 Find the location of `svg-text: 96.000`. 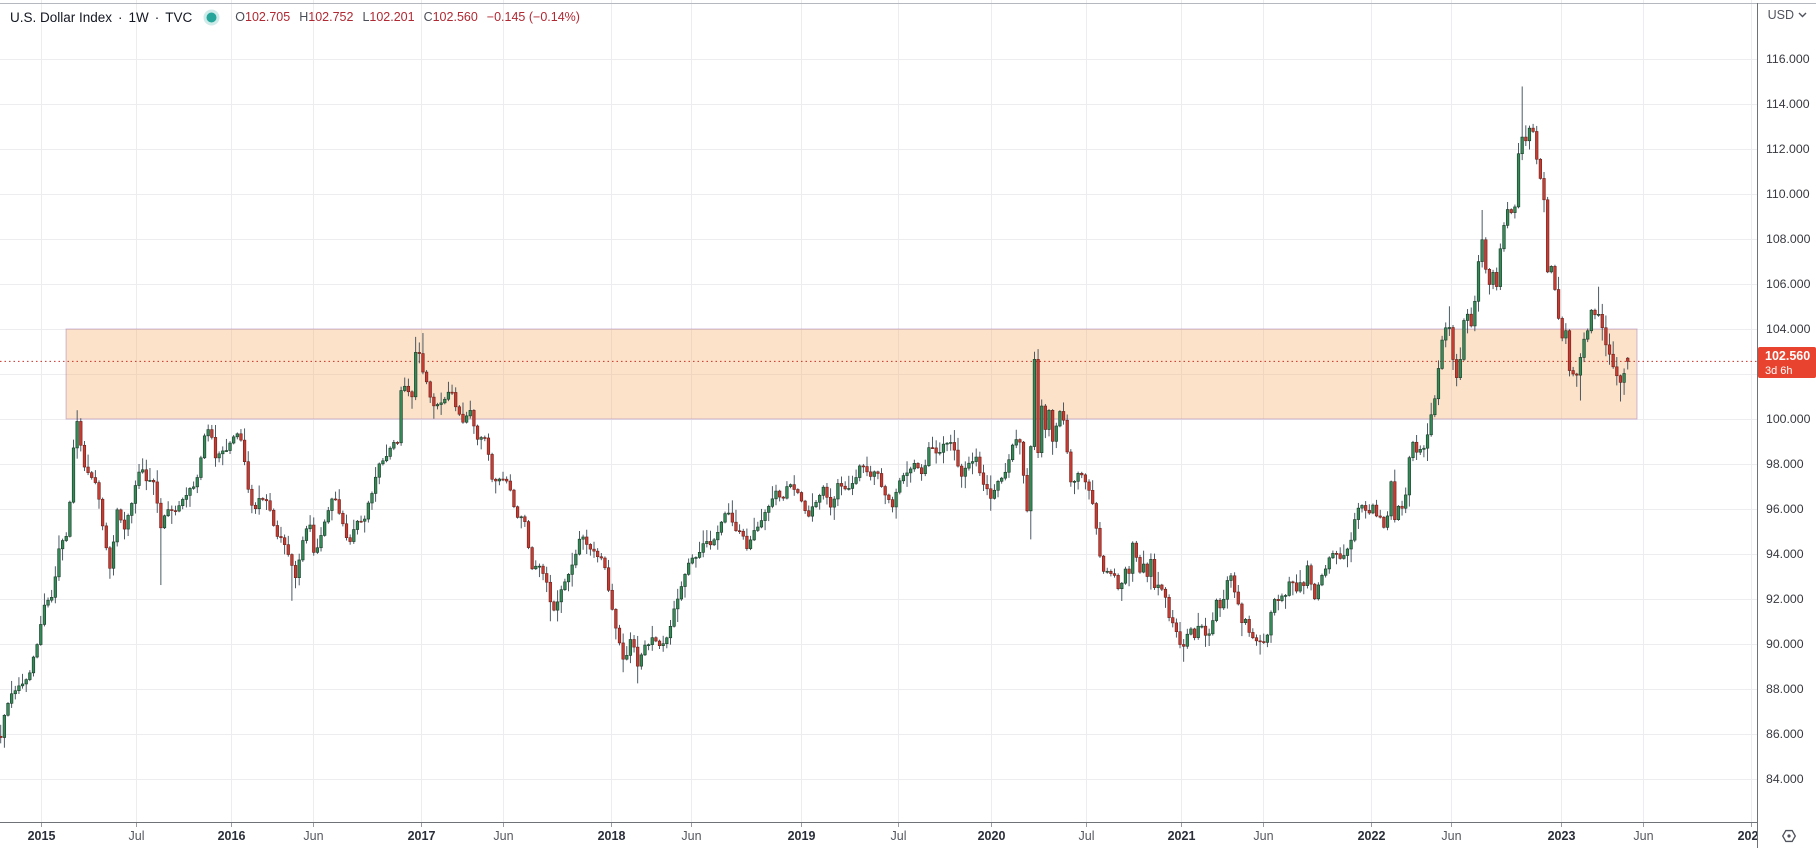

svg-text: 96.000 is located at coordinates (1785, 509).